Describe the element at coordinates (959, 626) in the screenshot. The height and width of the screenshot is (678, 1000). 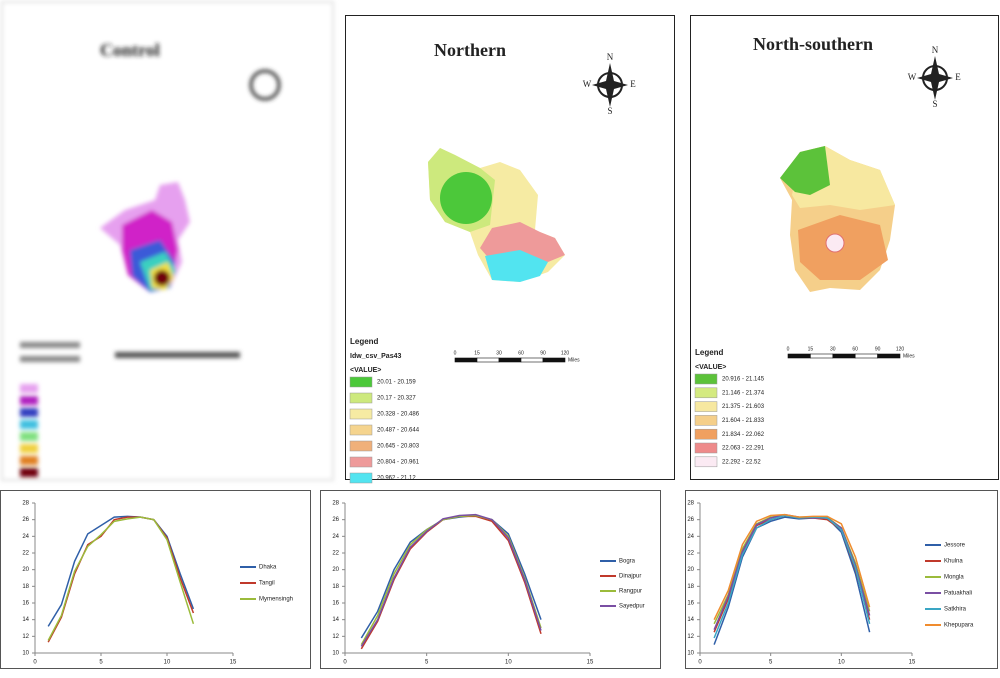
I see `legend-label: Khepupara` at that location.